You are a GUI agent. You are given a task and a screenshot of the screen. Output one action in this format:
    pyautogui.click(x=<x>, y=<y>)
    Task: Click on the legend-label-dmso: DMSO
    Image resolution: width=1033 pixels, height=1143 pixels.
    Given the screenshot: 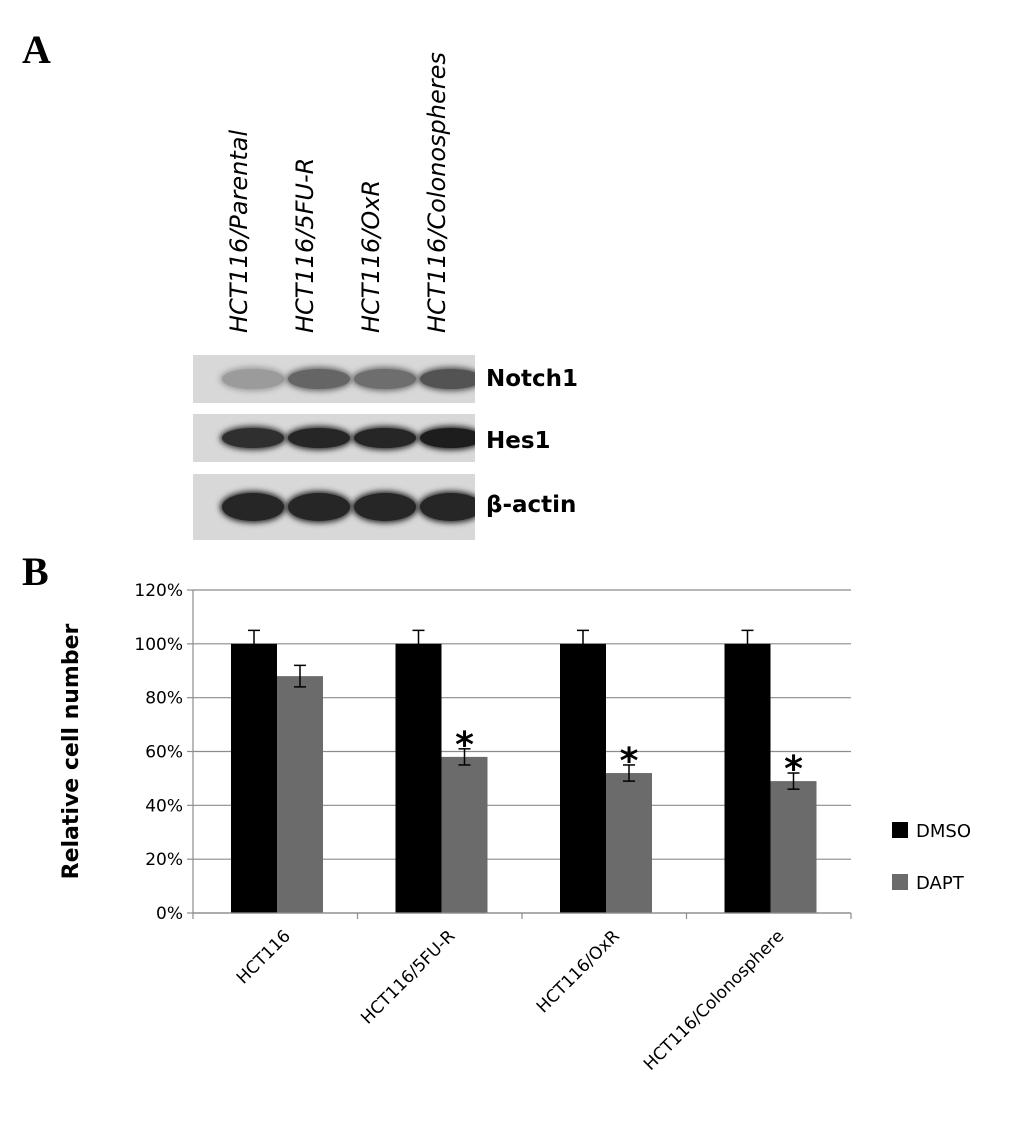 What is the action you would take?
    pyautogui.click(x=943, y=831)
    